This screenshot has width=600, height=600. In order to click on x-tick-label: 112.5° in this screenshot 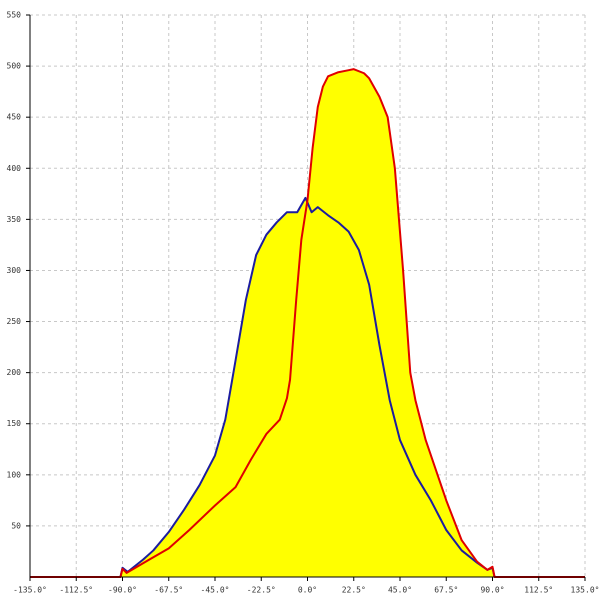, I will do `click(538, 590)`.